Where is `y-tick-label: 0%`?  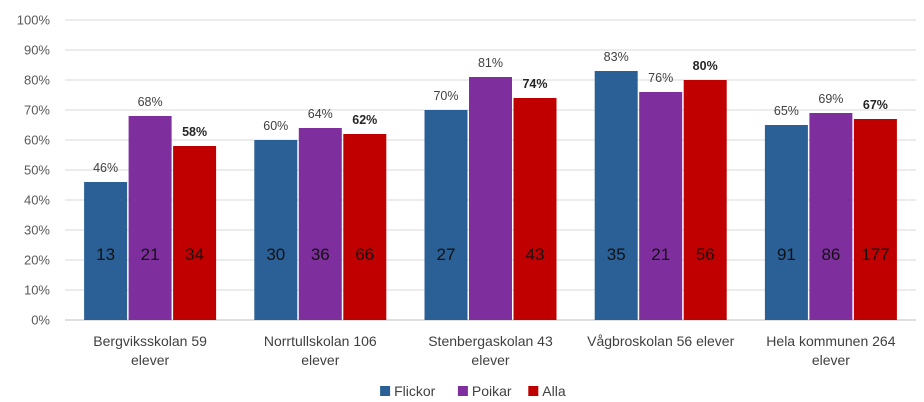 y-tick-label: 0% is located at coordinates (40, 320).